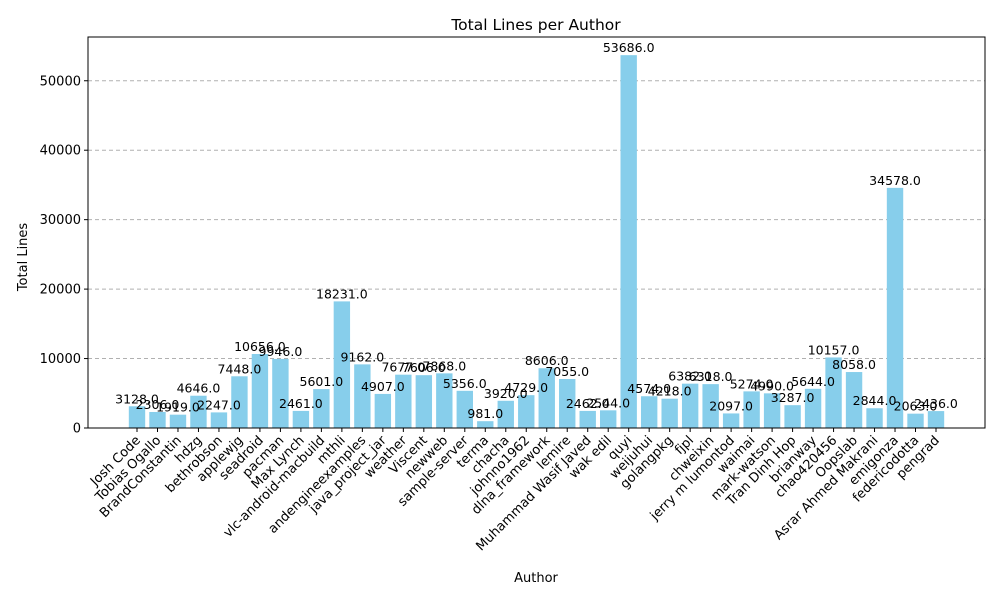  I want to click on bar-value-label: 4218.0, so click(670, 391).